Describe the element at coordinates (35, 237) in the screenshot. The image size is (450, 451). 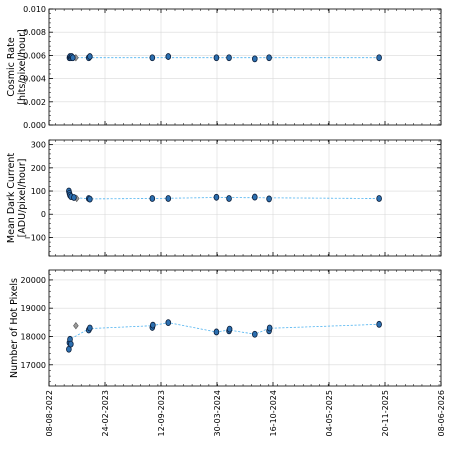
I see `y-tick-label: −100` at that location.